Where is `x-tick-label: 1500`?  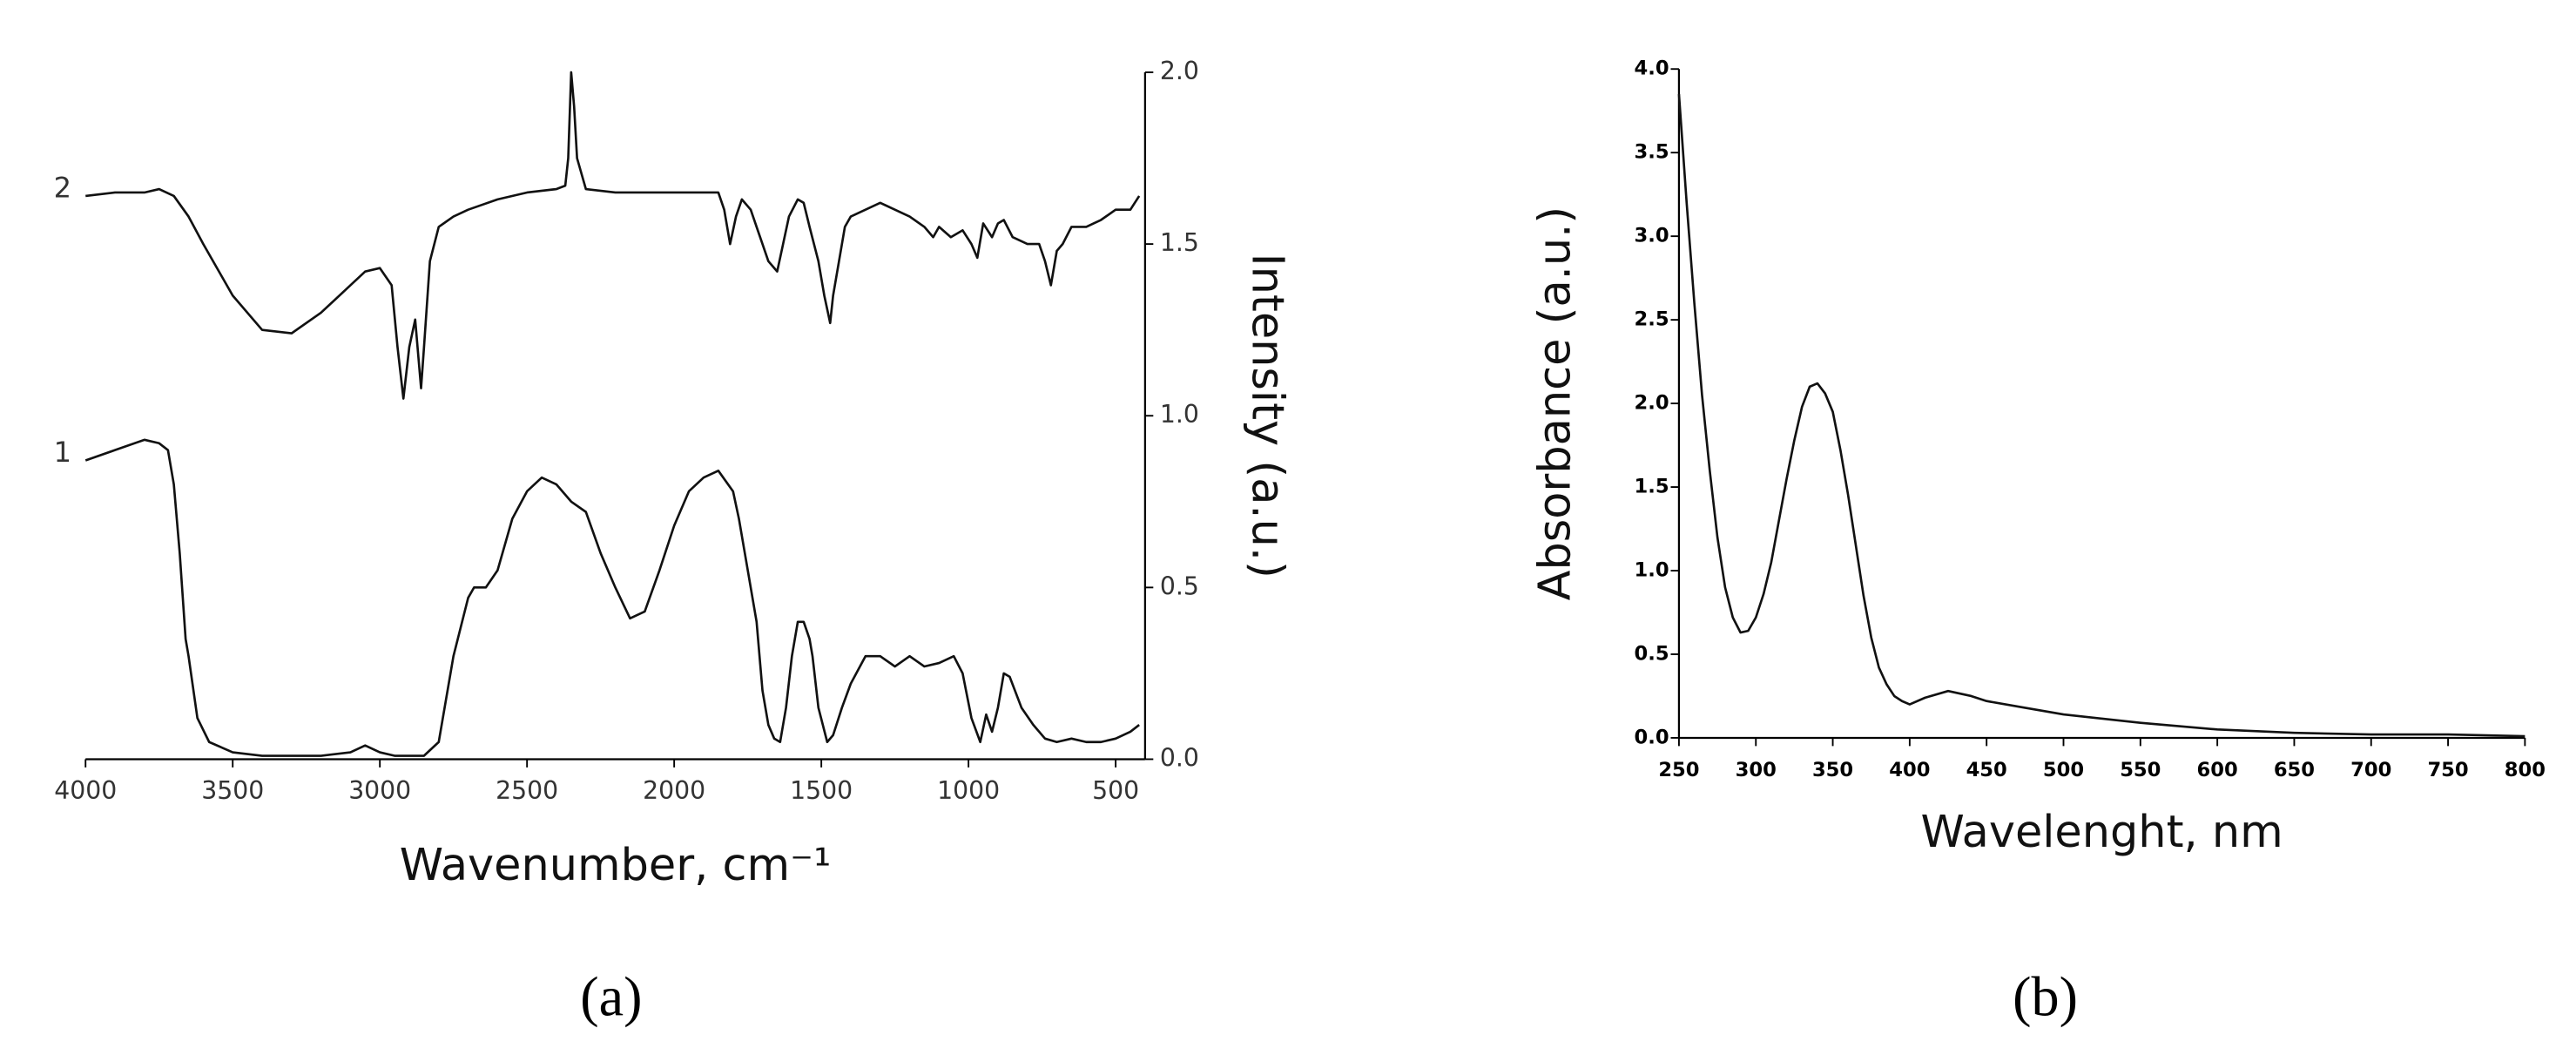
x-tick-label: 1500 is located at coordinates (821, 790).